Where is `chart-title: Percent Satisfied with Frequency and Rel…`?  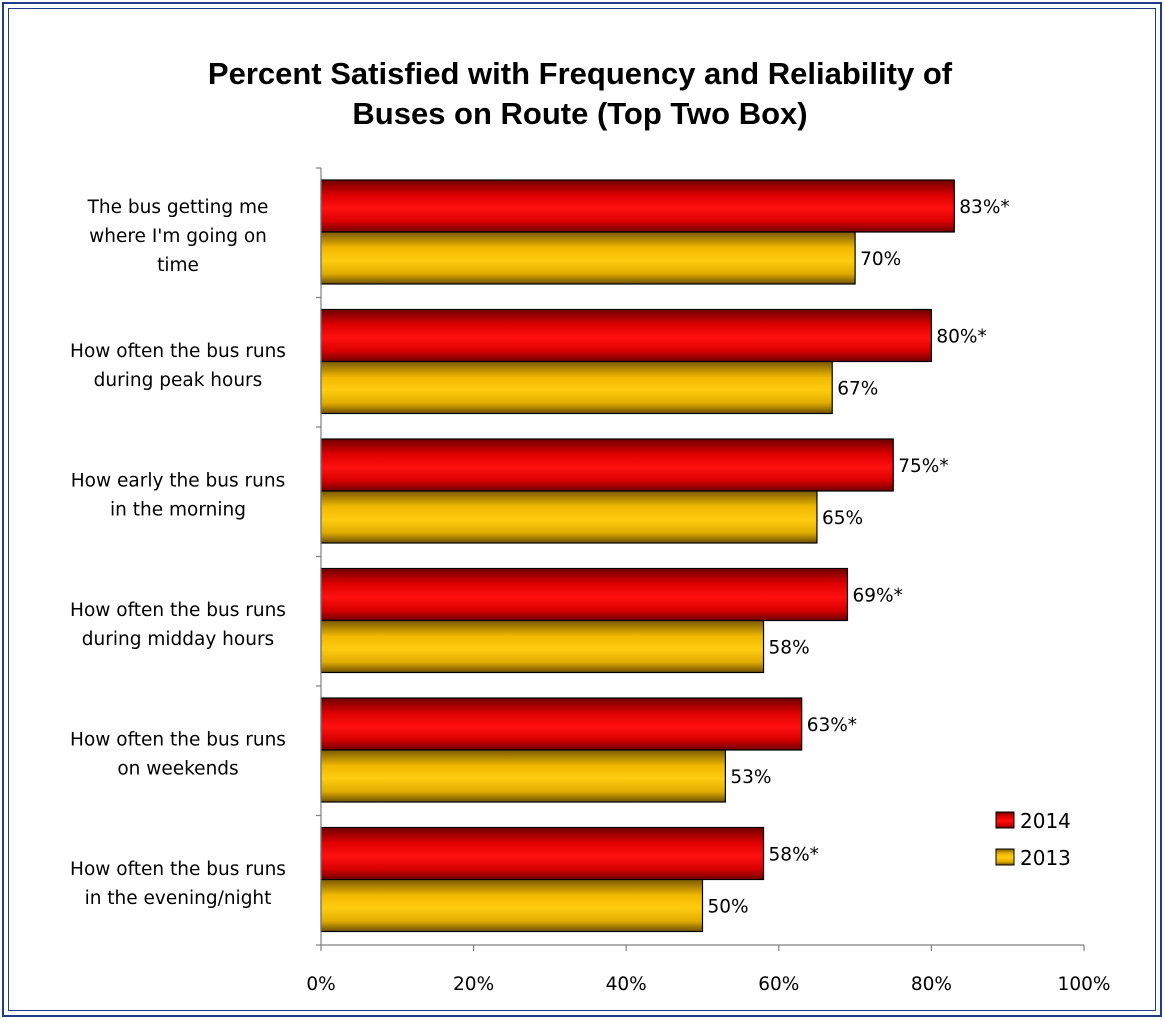 chart-title: Percent Satisfied with Frequency and Rel… is located at coordinates (580, 94).